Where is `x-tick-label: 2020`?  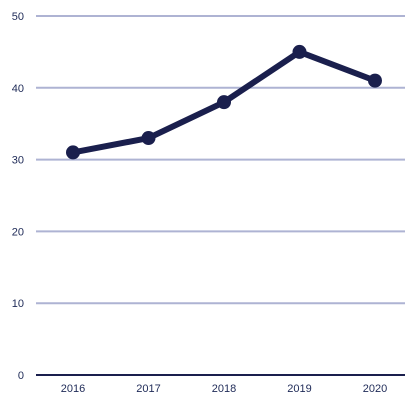
x-tick-label: 2020 is located at coordinates (375, 389).